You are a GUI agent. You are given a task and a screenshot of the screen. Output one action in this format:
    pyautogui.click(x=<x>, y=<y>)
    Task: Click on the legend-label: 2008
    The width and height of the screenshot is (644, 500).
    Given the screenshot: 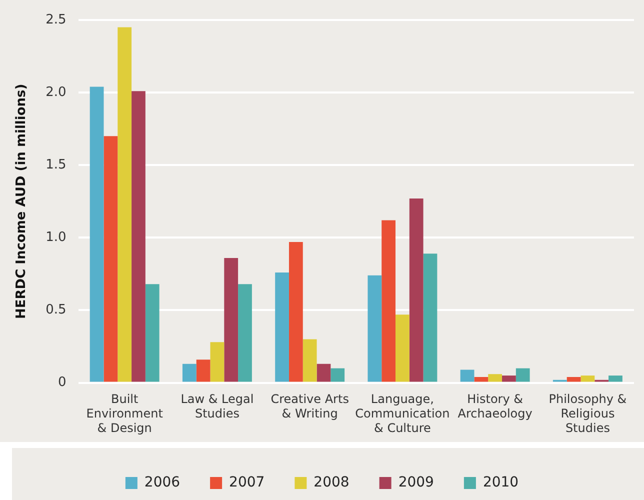 What is the action you would take?
    pyautogui.click(x=332, y=482)
    